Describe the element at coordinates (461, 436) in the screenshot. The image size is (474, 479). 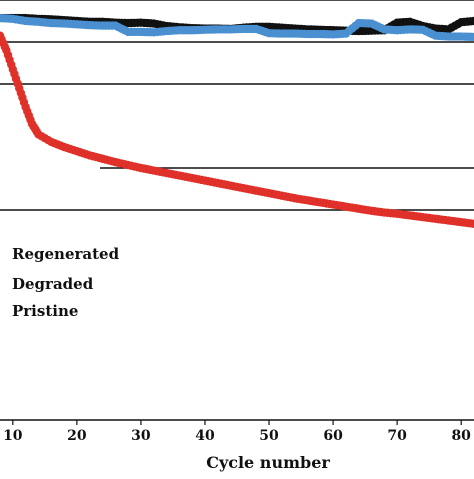
I see `x-tick-label-7: 80` at that location.